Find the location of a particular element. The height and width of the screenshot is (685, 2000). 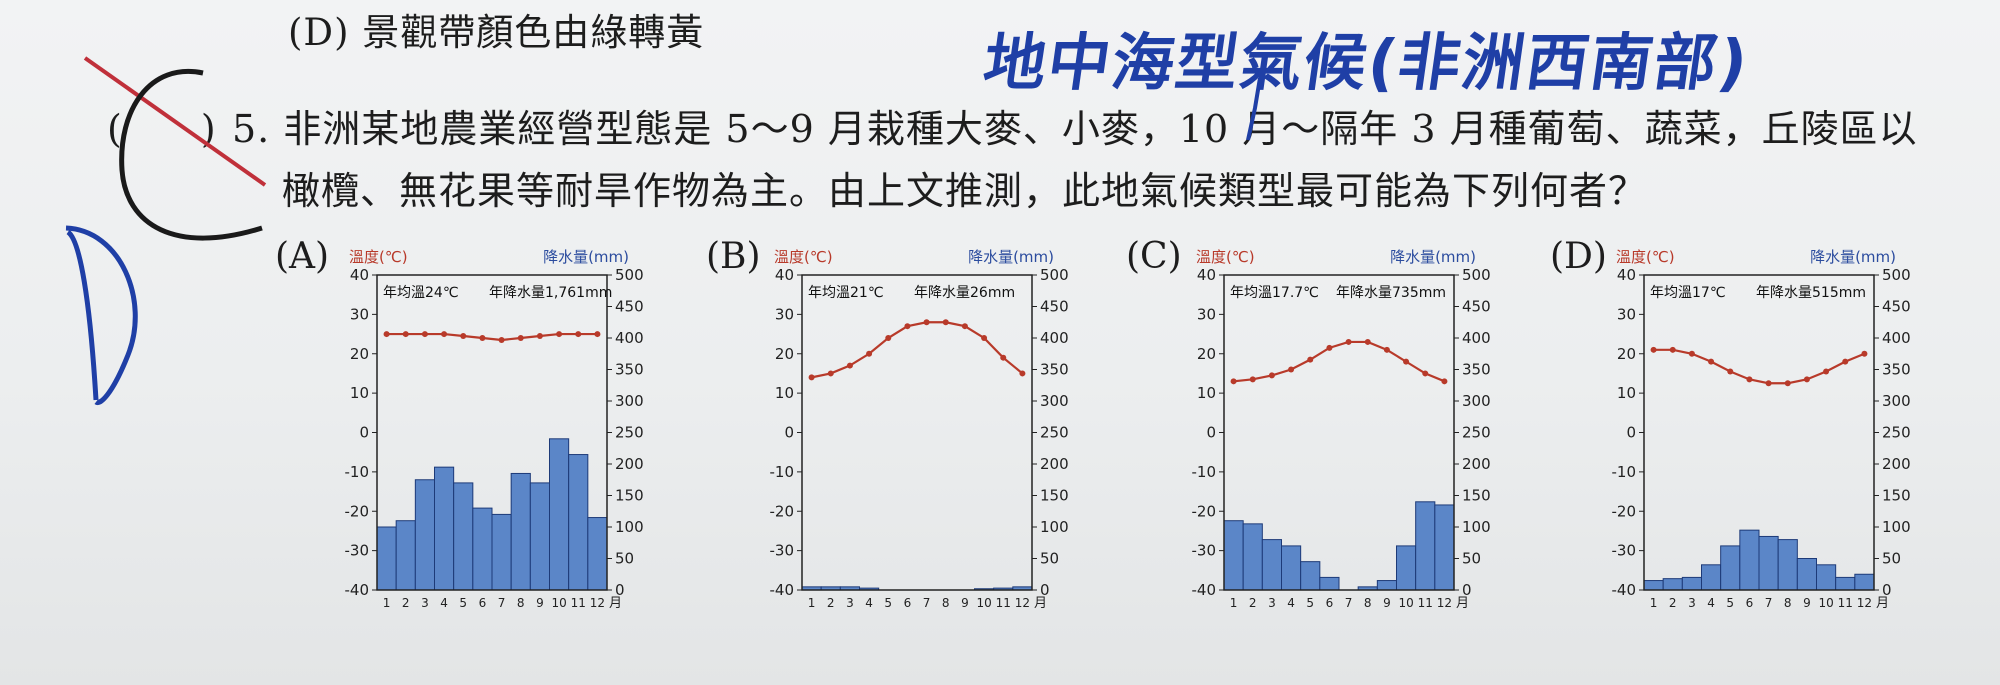

month-label: 10 is located at coordinates (1405, 603).